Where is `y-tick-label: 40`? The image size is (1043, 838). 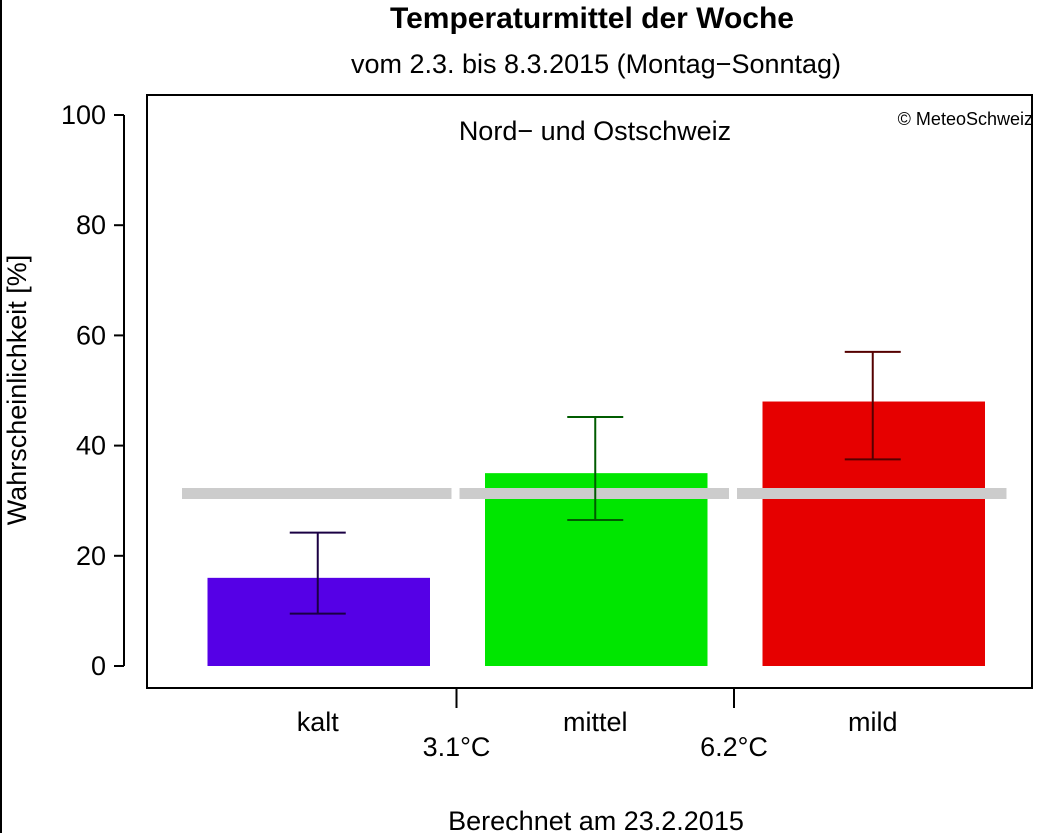
y-tick-label: 40 is located at coordinates (91, 446).